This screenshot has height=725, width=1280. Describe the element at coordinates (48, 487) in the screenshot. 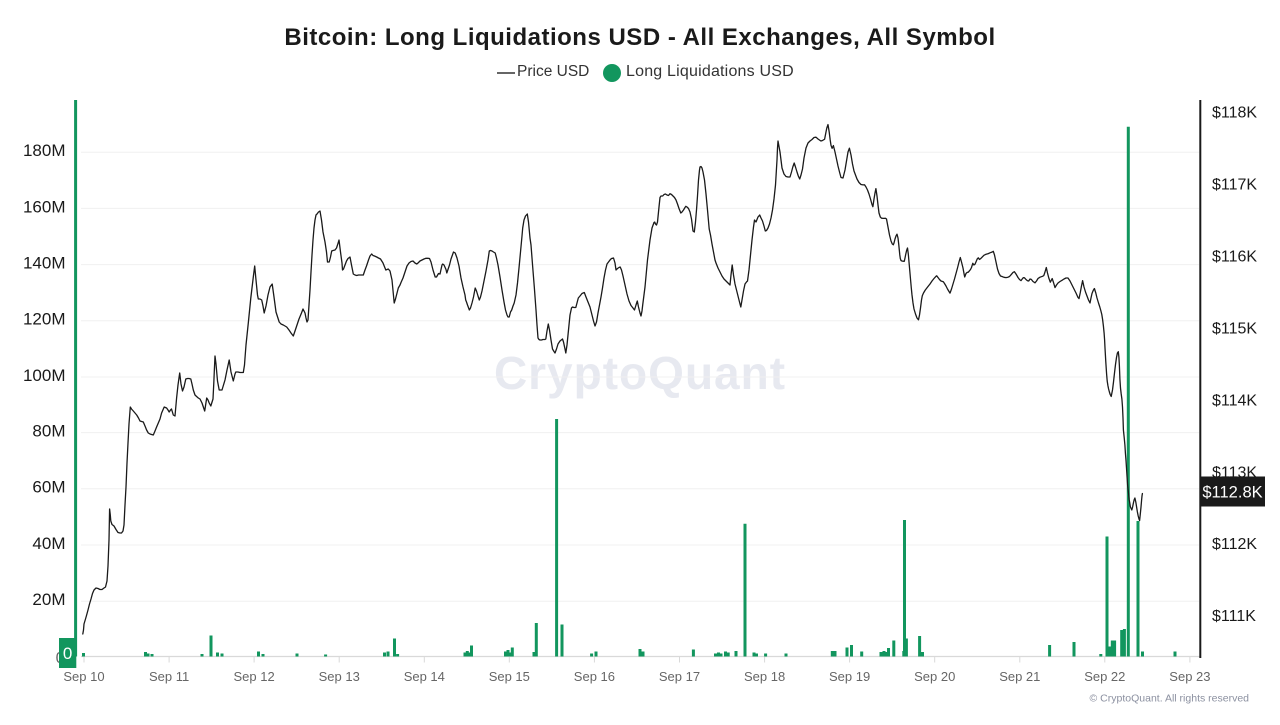

I see `svg-text: 60M` at that location.